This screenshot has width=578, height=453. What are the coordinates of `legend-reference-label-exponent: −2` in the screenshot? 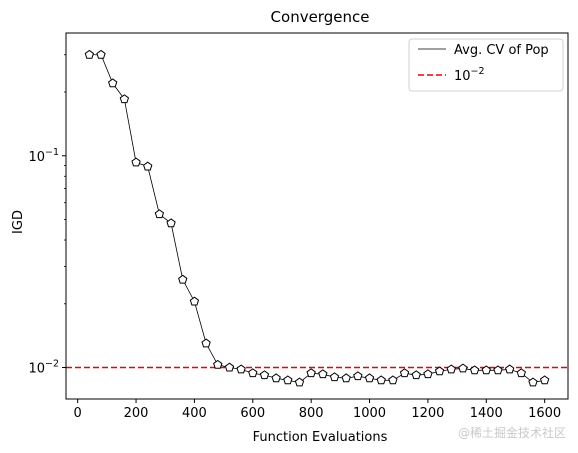 It's located at (478, 71).